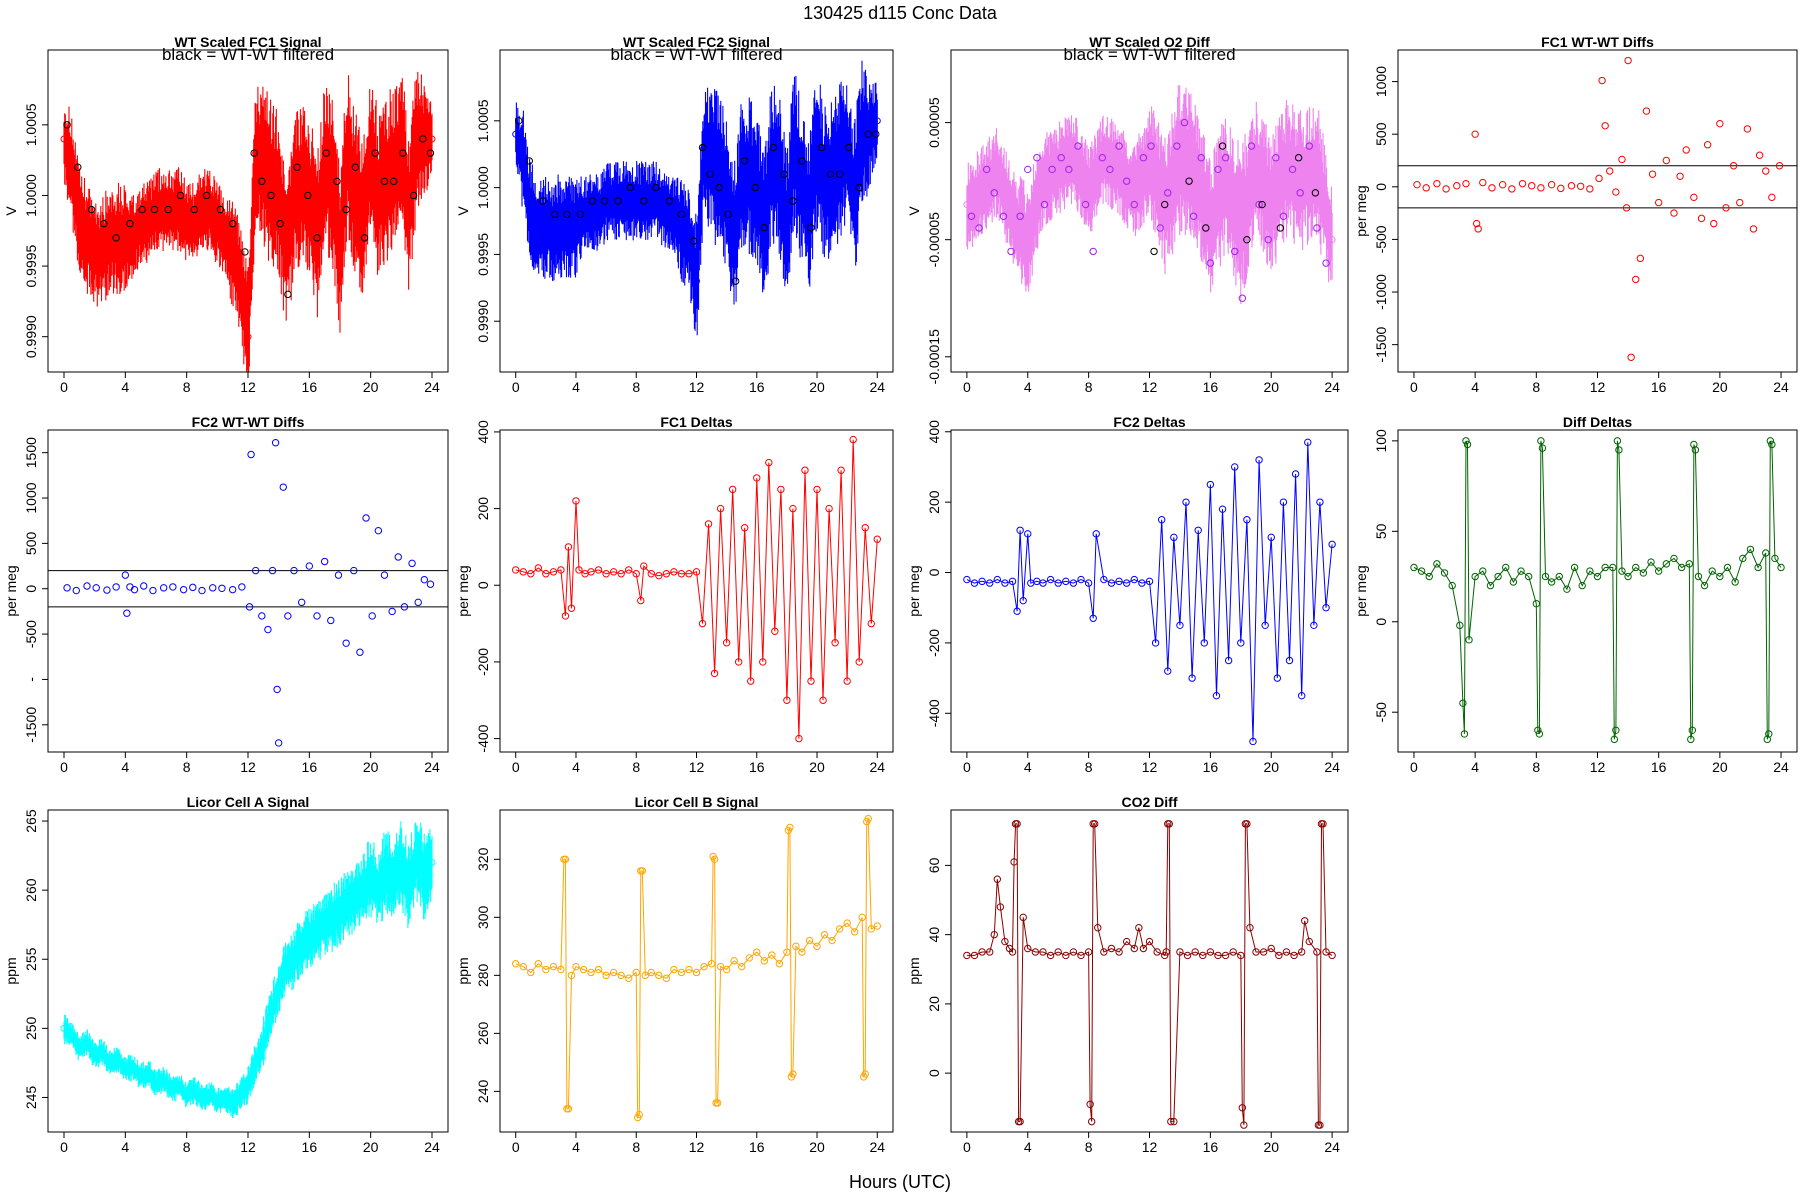  I want to click on y-tick-label: 200, so click(483, 509).